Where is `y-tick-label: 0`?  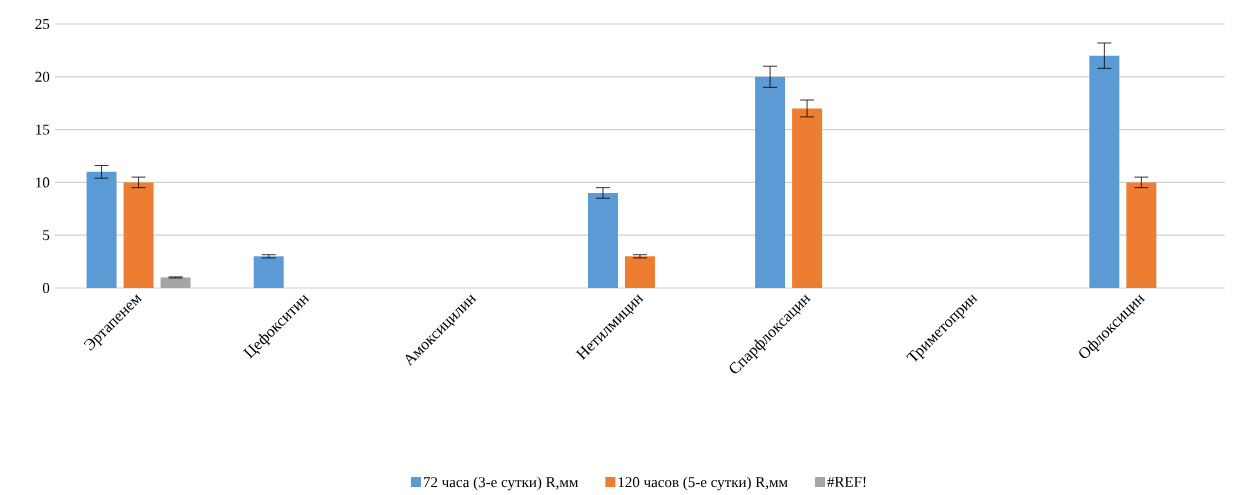
y-tick-label: 0 is located at coordinates (46, 288).